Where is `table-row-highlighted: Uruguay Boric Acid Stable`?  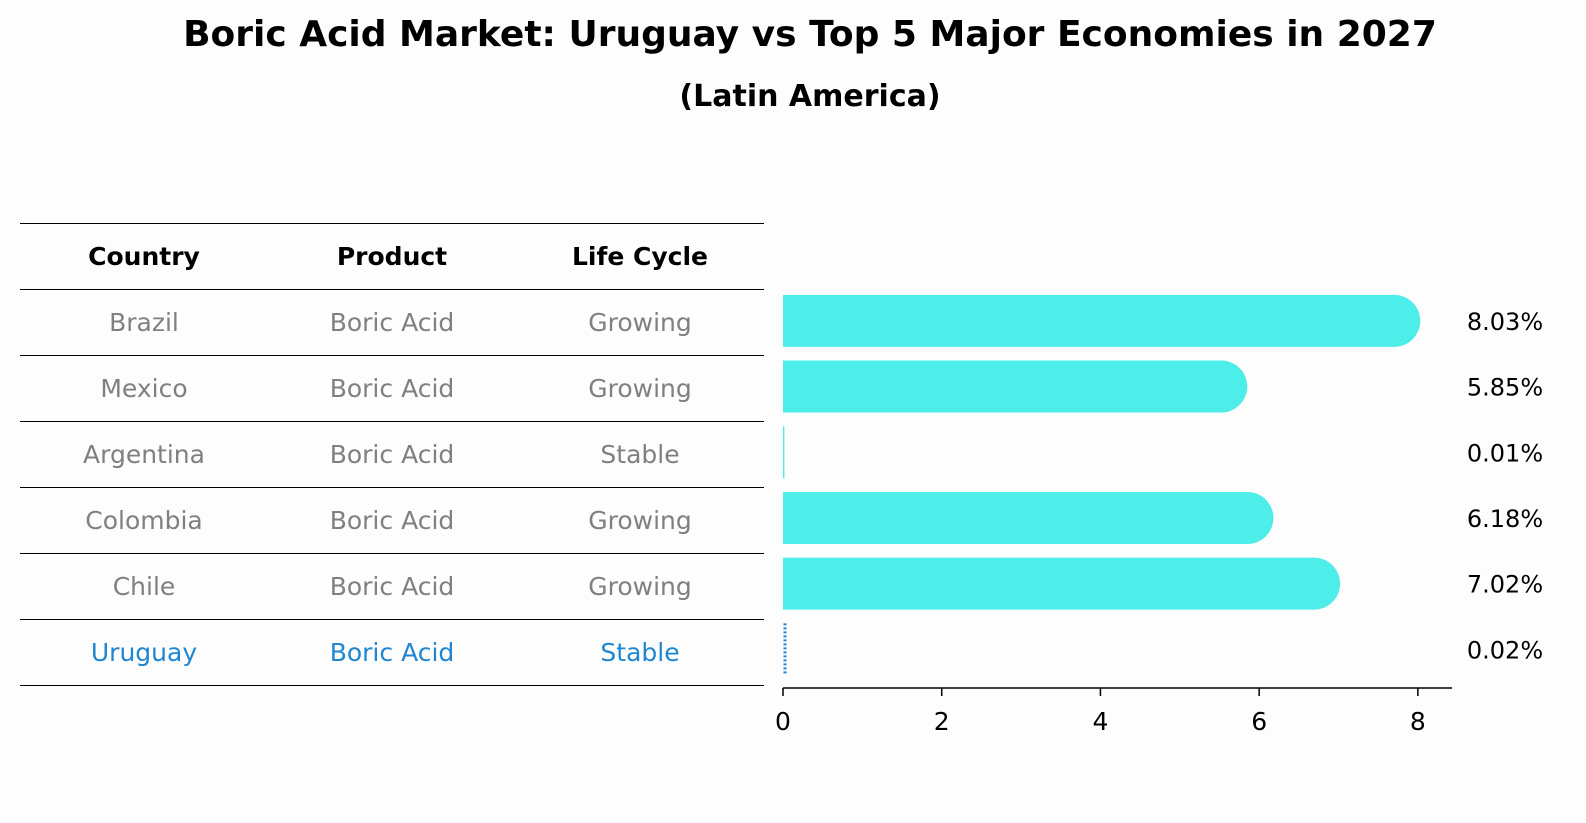
table-row-highlighted: Uruguay Boric Acid Stable is located at coordinates (392, 652).